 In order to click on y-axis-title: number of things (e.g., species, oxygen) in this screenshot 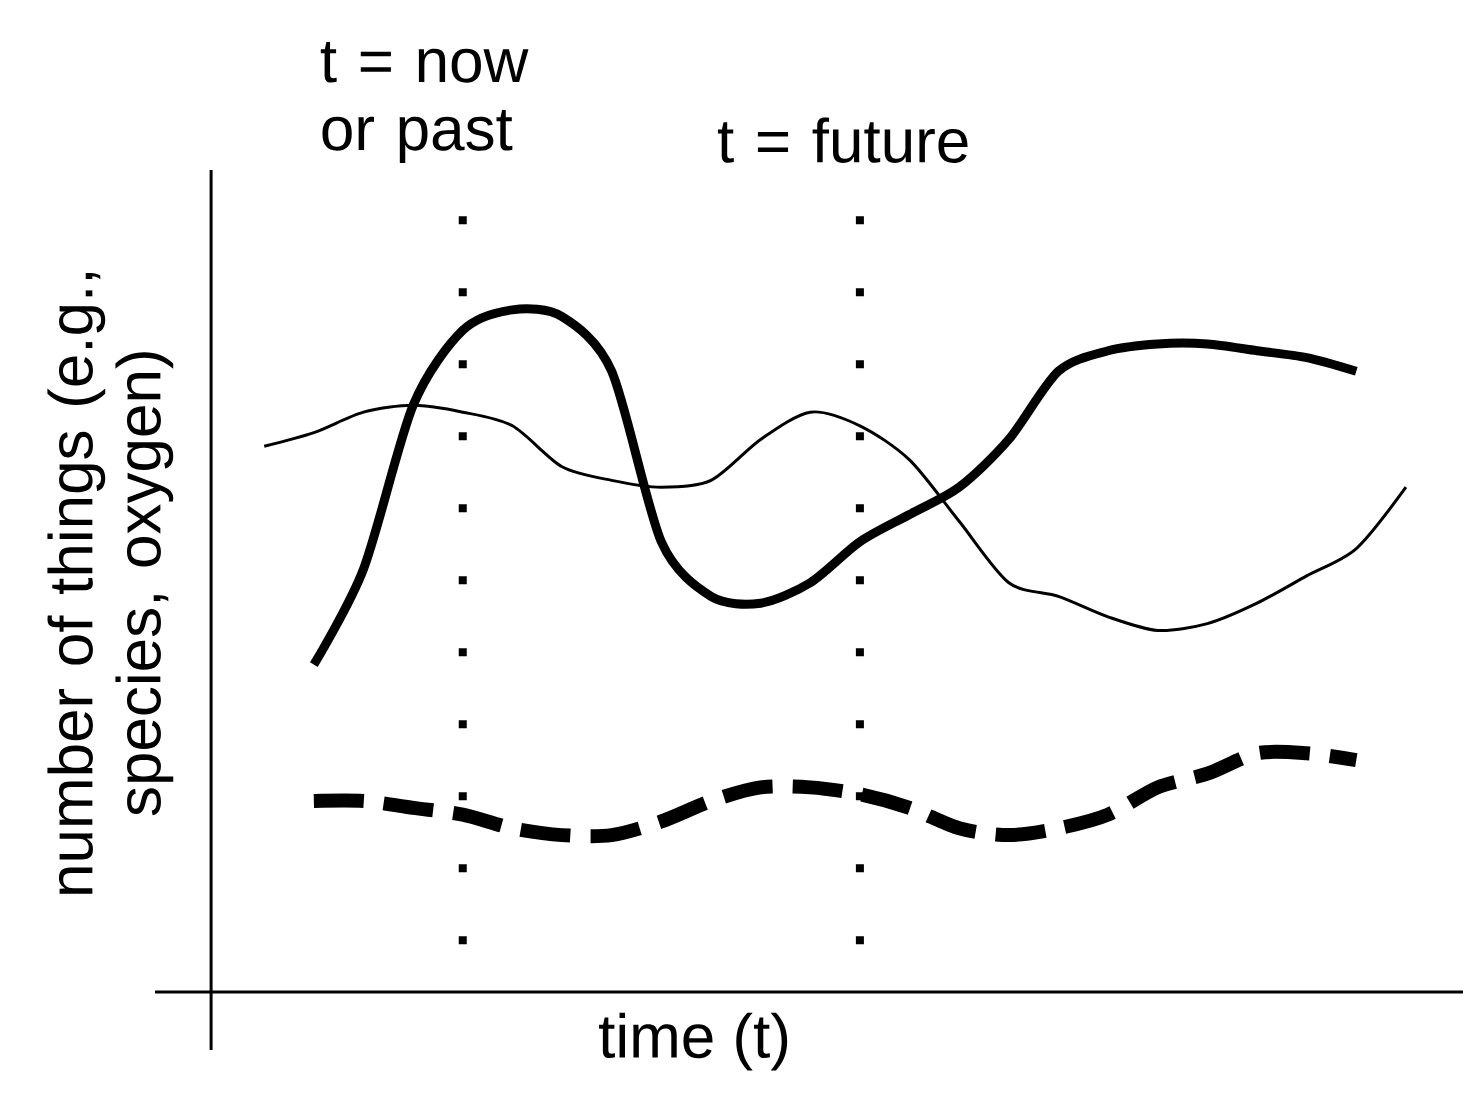, I will do `click(110, 583)`.